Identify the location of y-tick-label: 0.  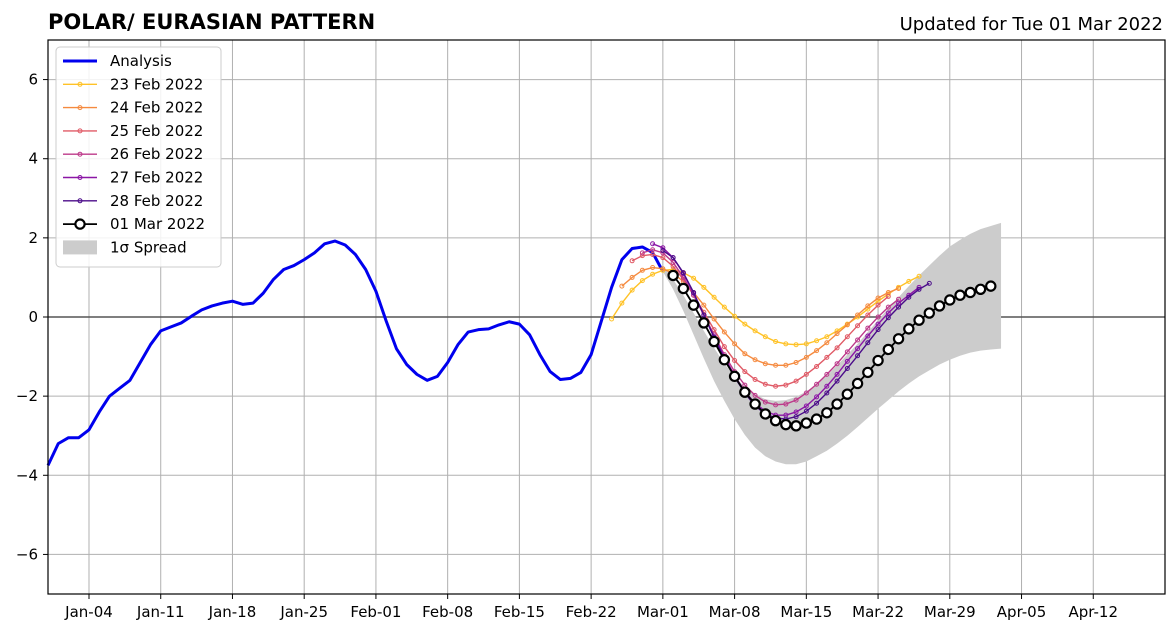
(33, 317).